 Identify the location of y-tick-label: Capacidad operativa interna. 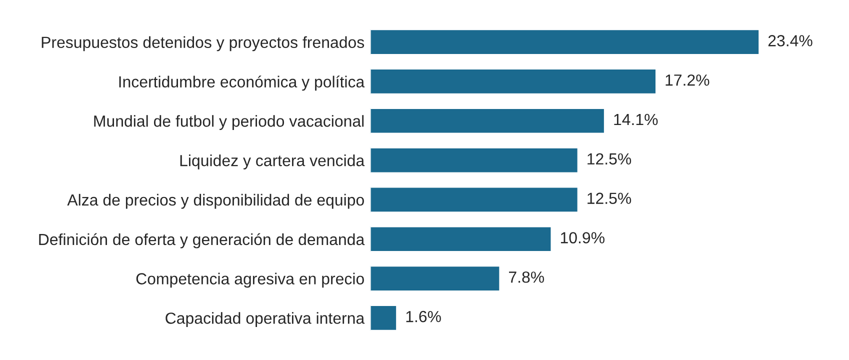
(265, 320).